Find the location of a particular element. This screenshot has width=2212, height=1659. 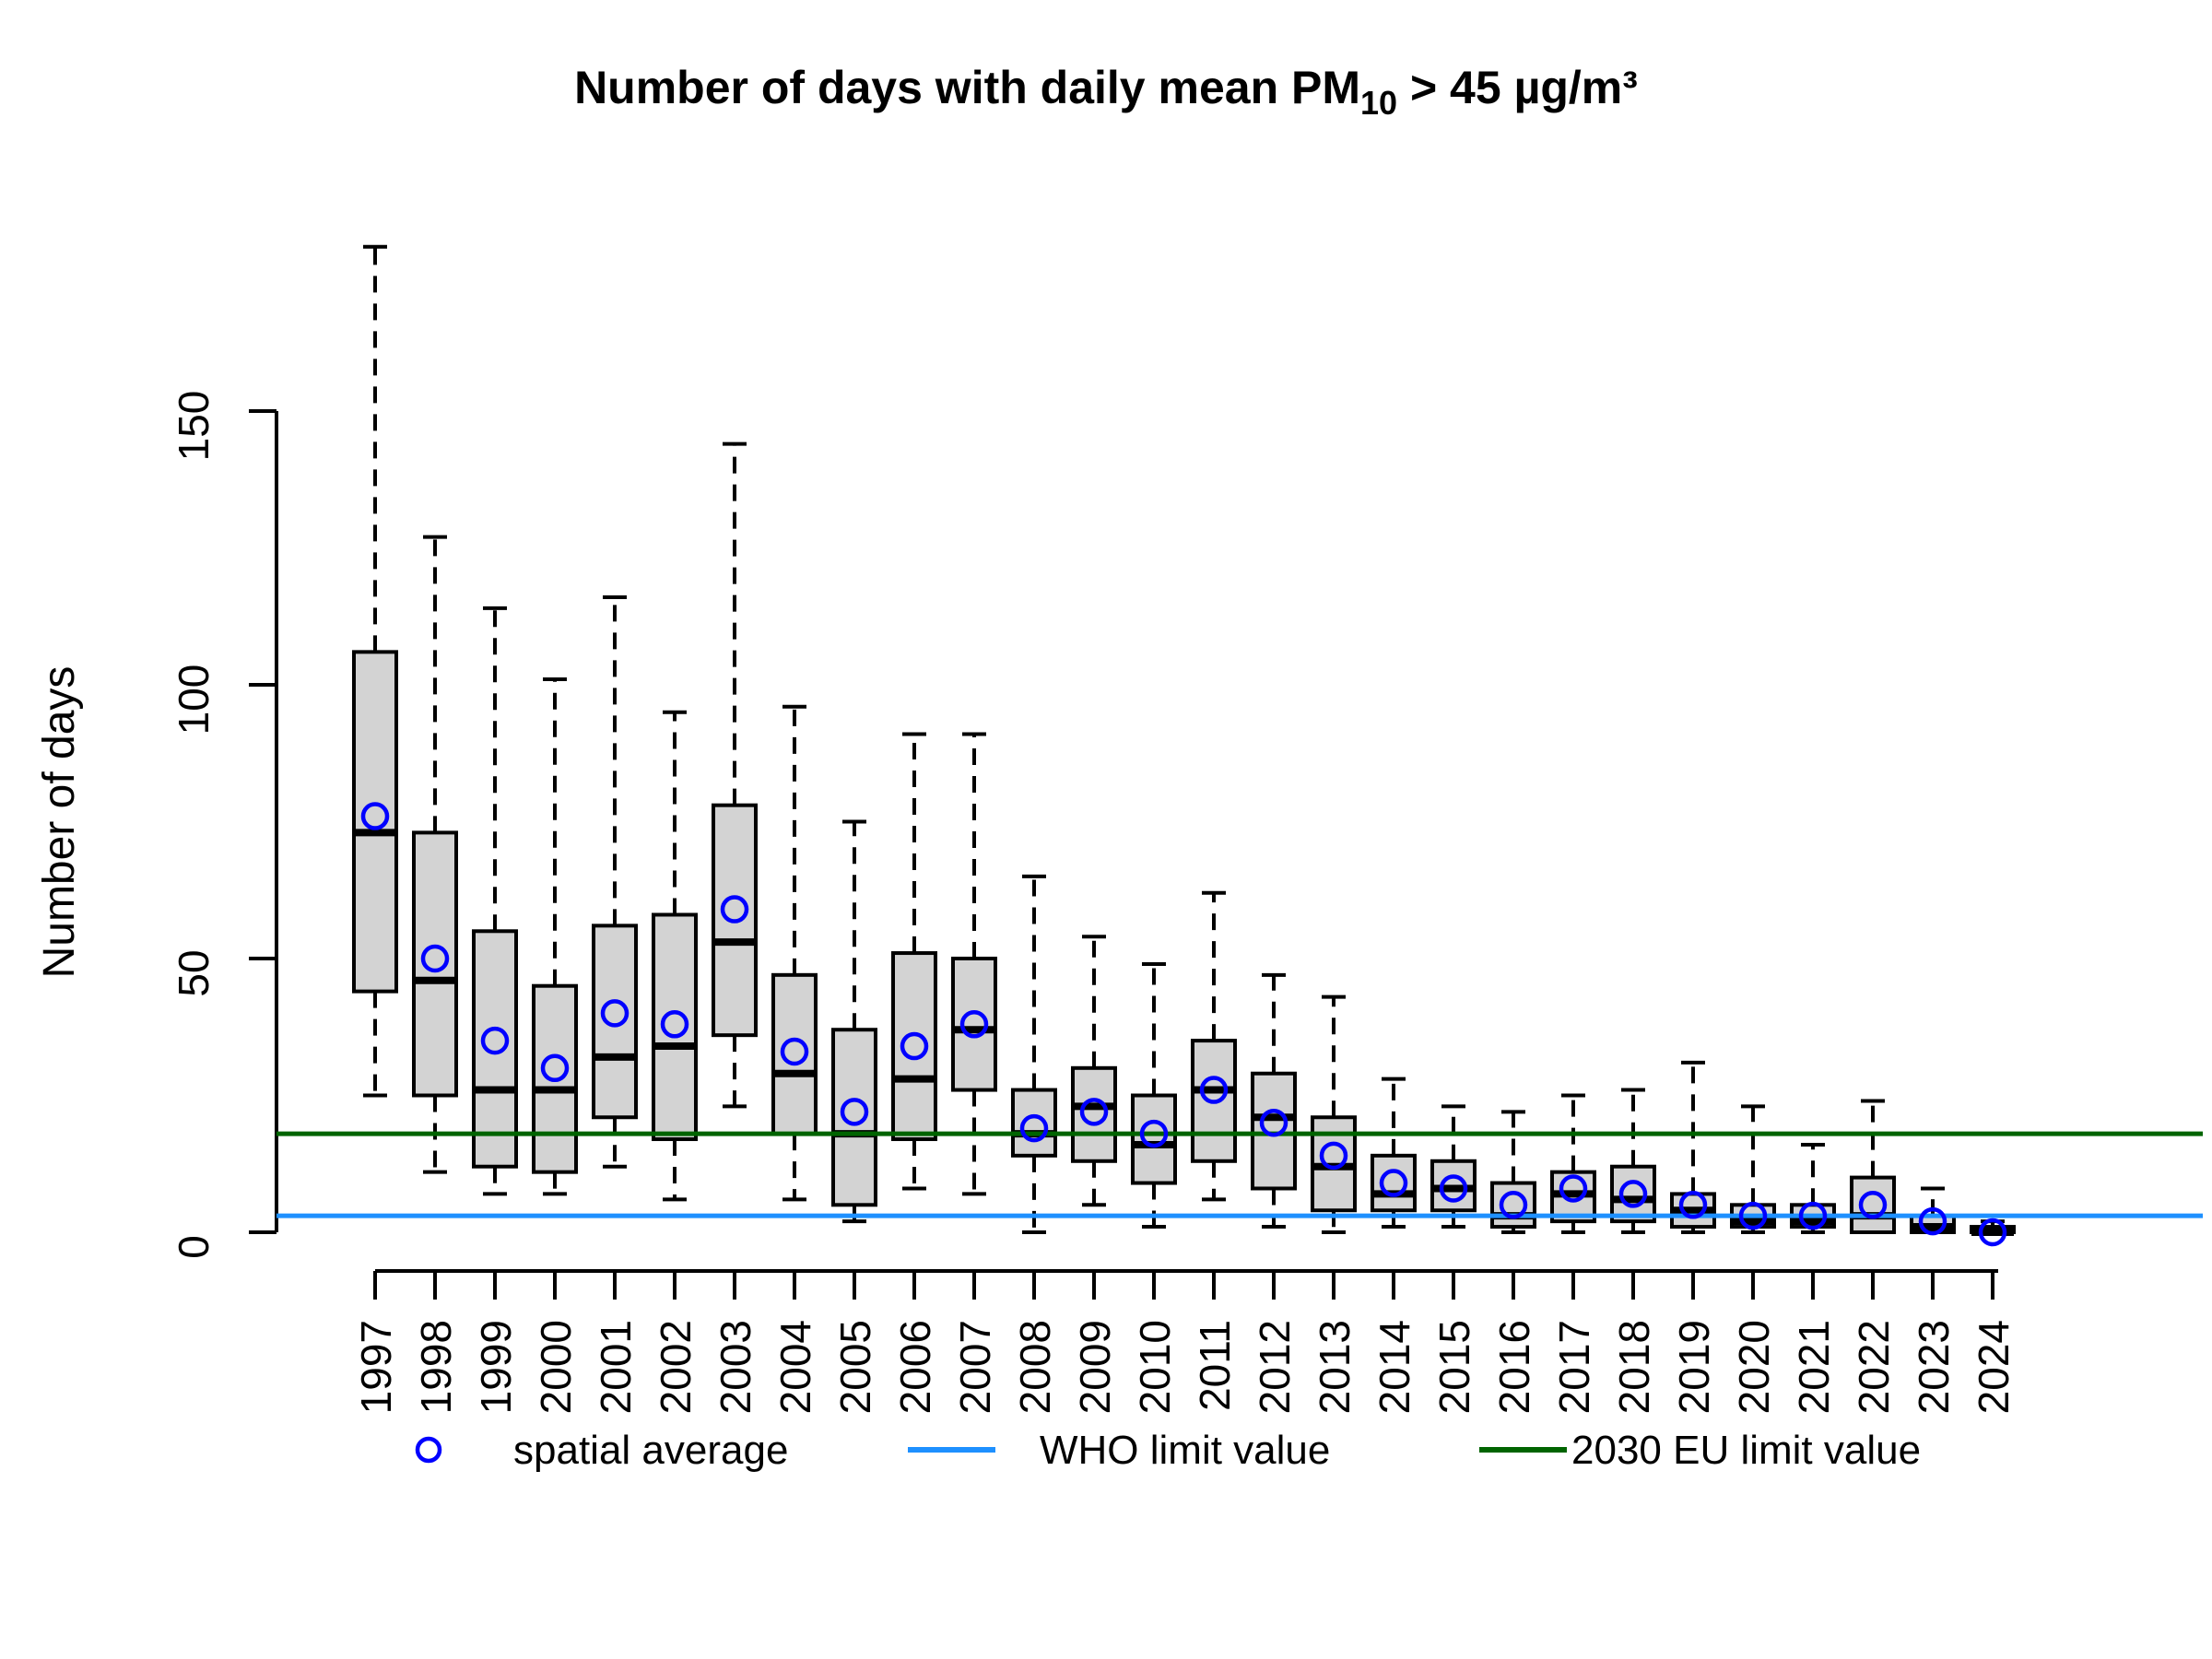

mean-marker-2006 is located at coordinates (914, 1046).